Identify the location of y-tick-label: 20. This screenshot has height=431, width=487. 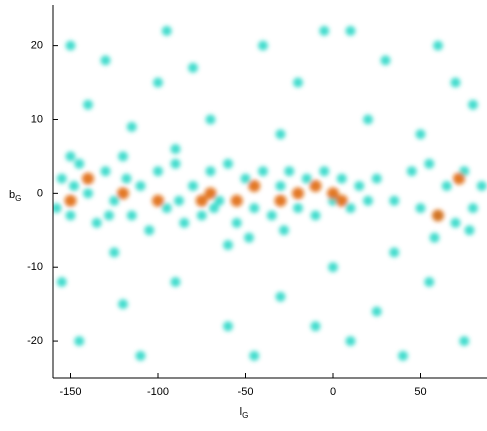
(37, 46).